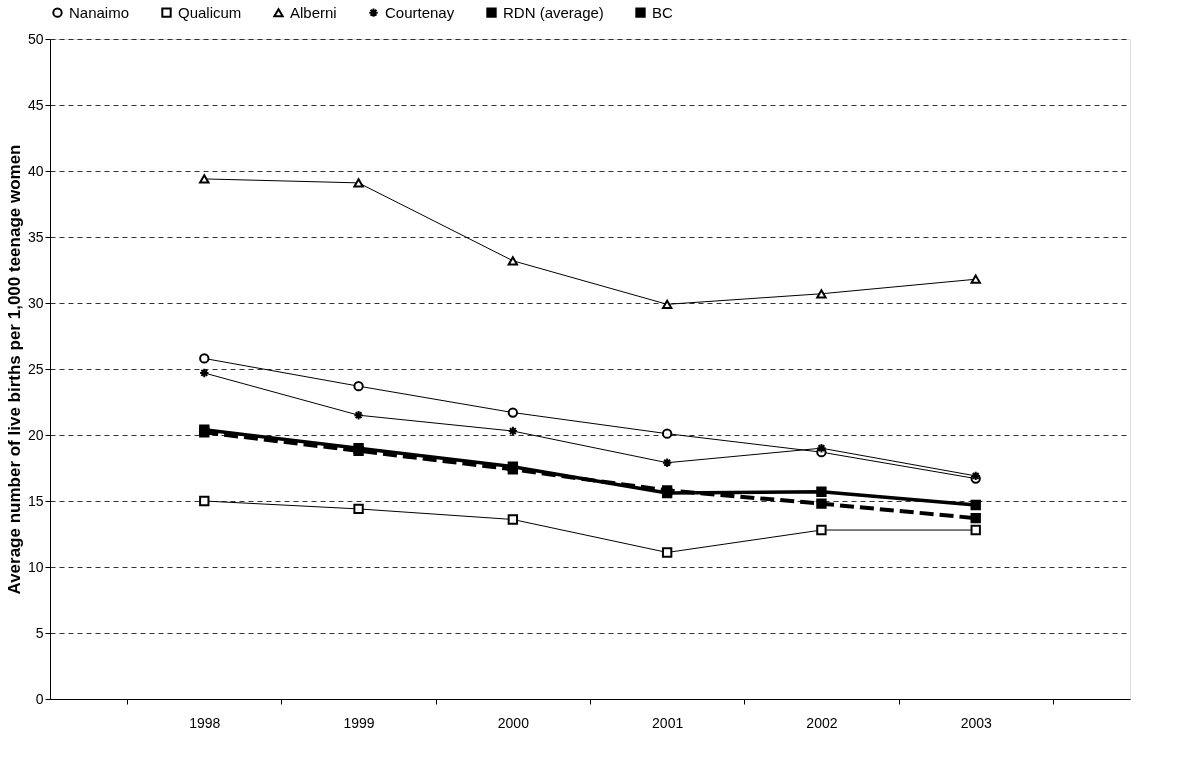 Image resolution: width=1197 pixels, height=765 pixels. What do you see at coordinates (205, 722) in the screenshot?
I see `x-tick-label: 1998` at bounding box center [205, 722].